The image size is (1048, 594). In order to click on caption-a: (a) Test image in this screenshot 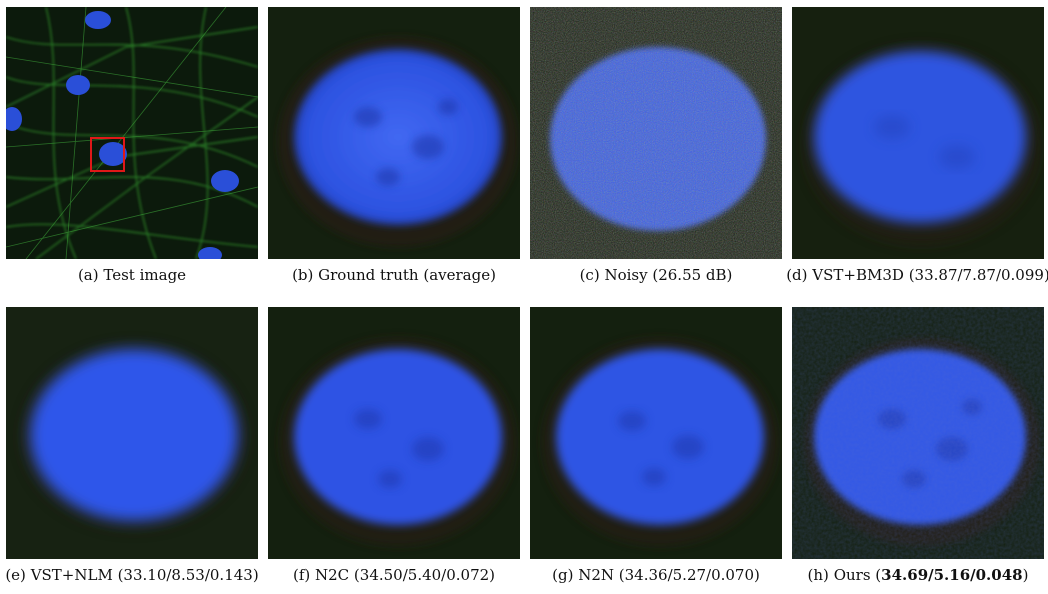, I will do `click(132, 275)`.